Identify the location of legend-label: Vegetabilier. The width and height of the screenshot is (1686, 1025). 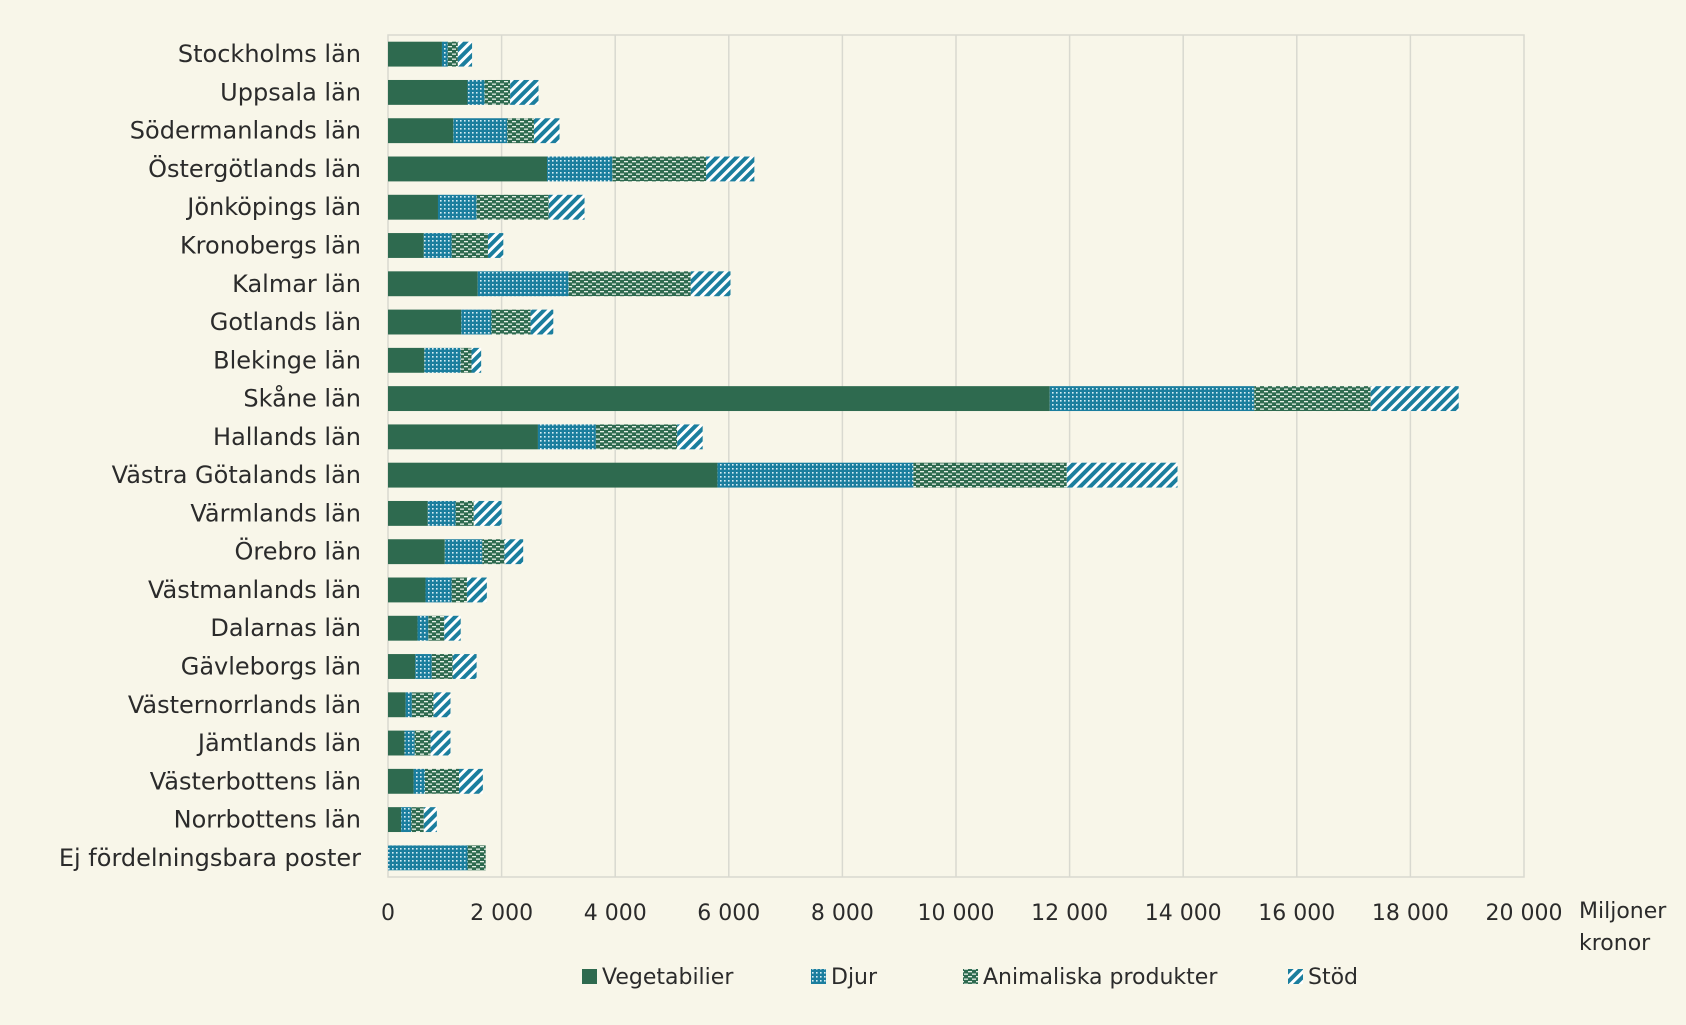
(668, 977).